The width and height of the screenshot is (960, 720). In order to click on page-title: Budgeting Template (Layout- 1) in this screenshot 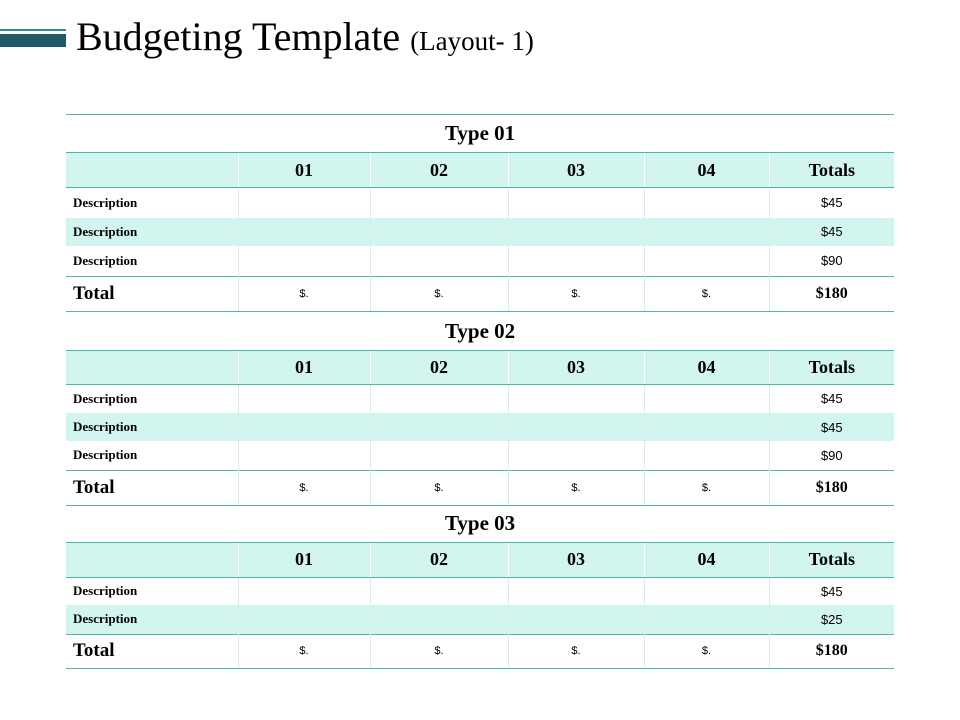, I will do `click(305, 39)`.